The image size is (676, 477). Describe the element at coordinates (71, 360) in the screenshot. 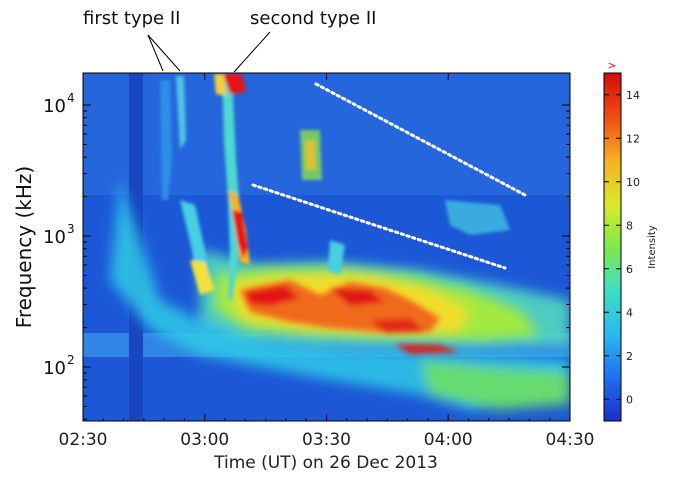

I see `y-tick-exponent: 2` at that location.